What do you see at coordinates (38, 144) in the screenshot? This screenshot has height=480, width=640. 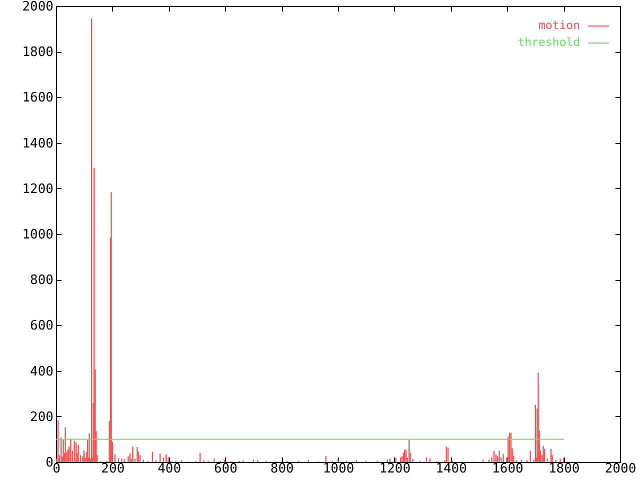 I see `y-tick-label: 1400` at bounding box center [38, 144].